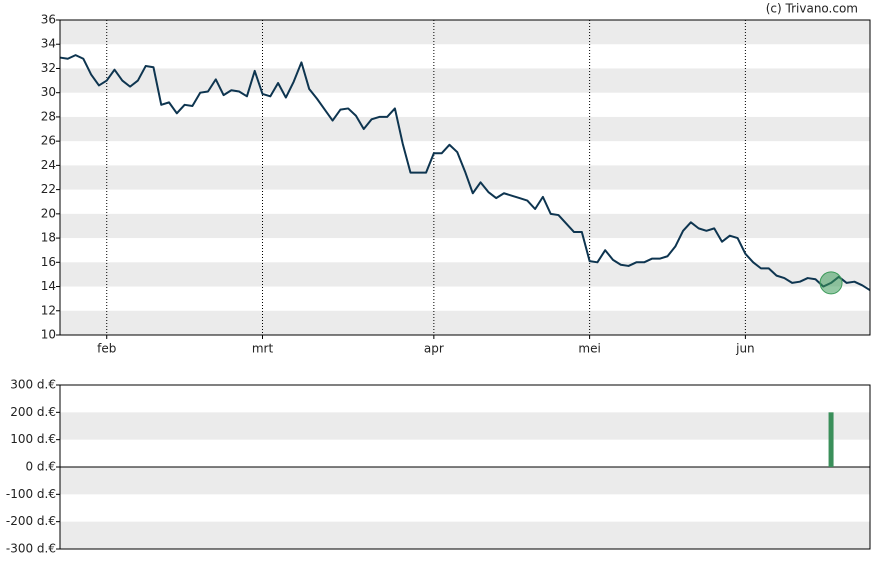 The height and width of the screenshot is (565, 888). Describe the element at coordinates (106, 349) in the screenshot. I see `x-tick-label: feb` at that location.